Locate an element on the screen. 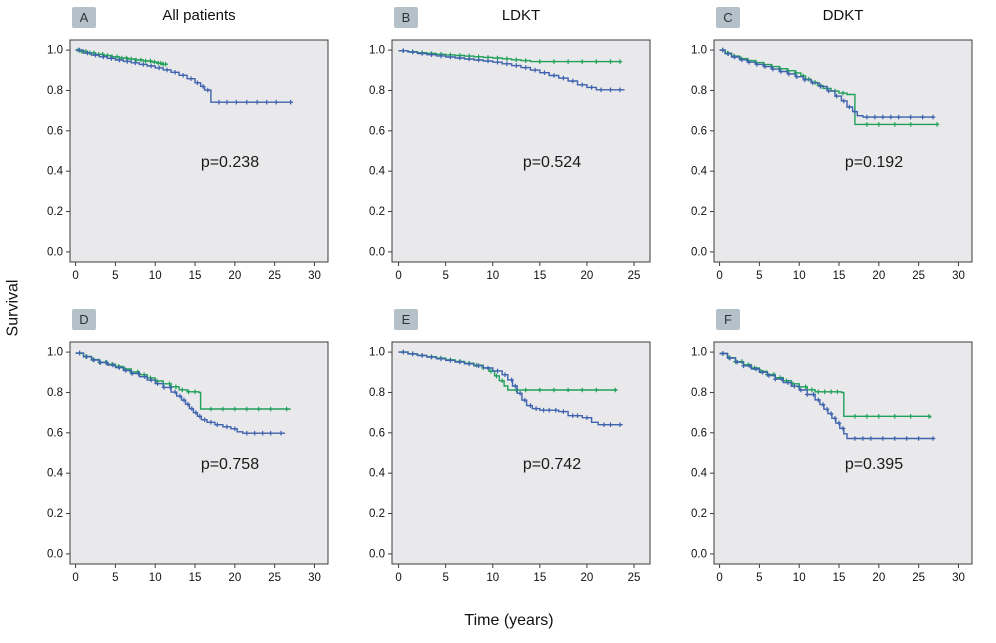  km-plot-E: 0.0 0.2 0.4 0.6 0.8 1.0 0 5 10 15 20 25 p=0.742 is located at coordinates (510, 462).